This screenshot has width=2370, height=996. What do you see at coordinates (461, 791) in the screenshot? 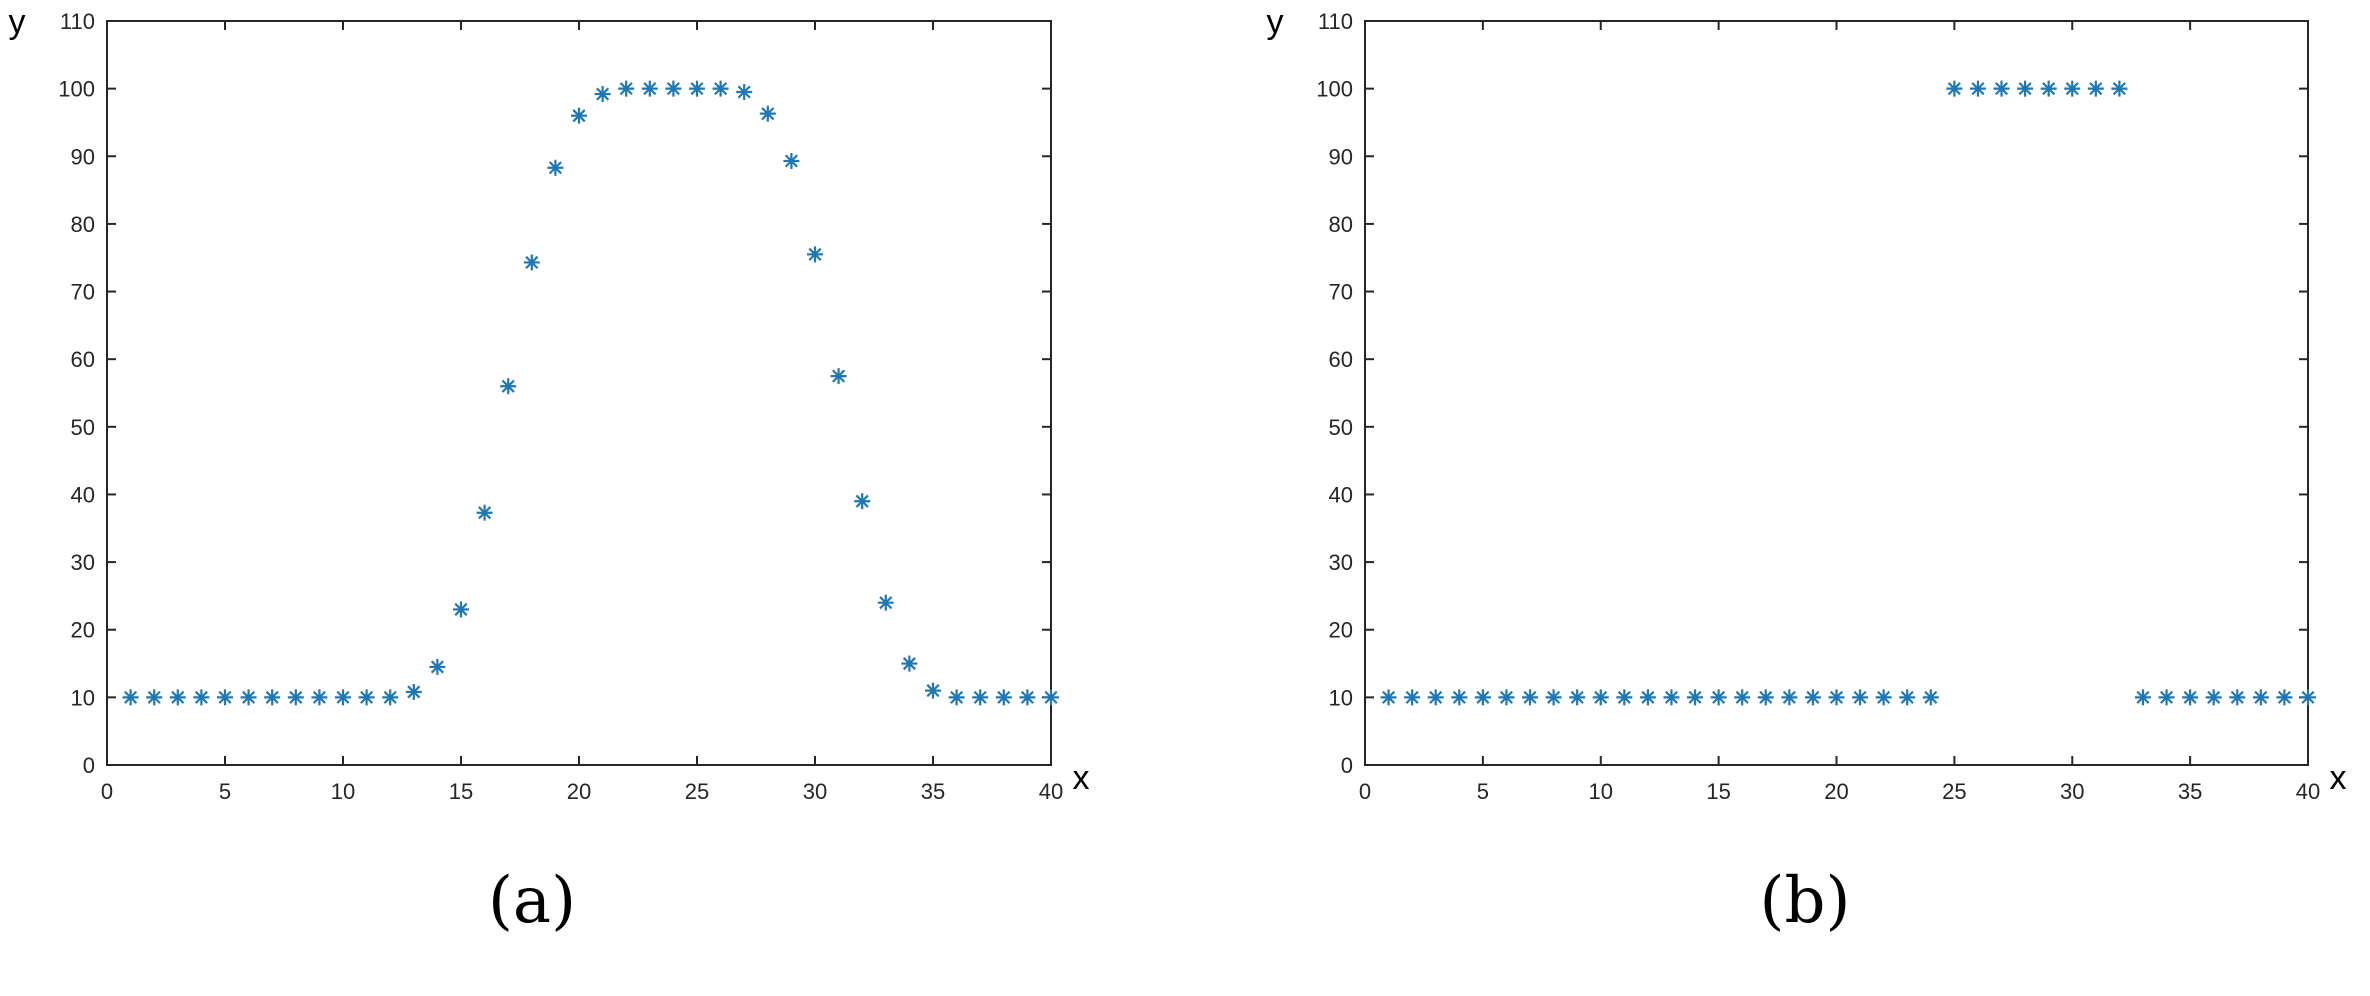
I see `x-tick-label: 15` at bounding box center [461, 791].